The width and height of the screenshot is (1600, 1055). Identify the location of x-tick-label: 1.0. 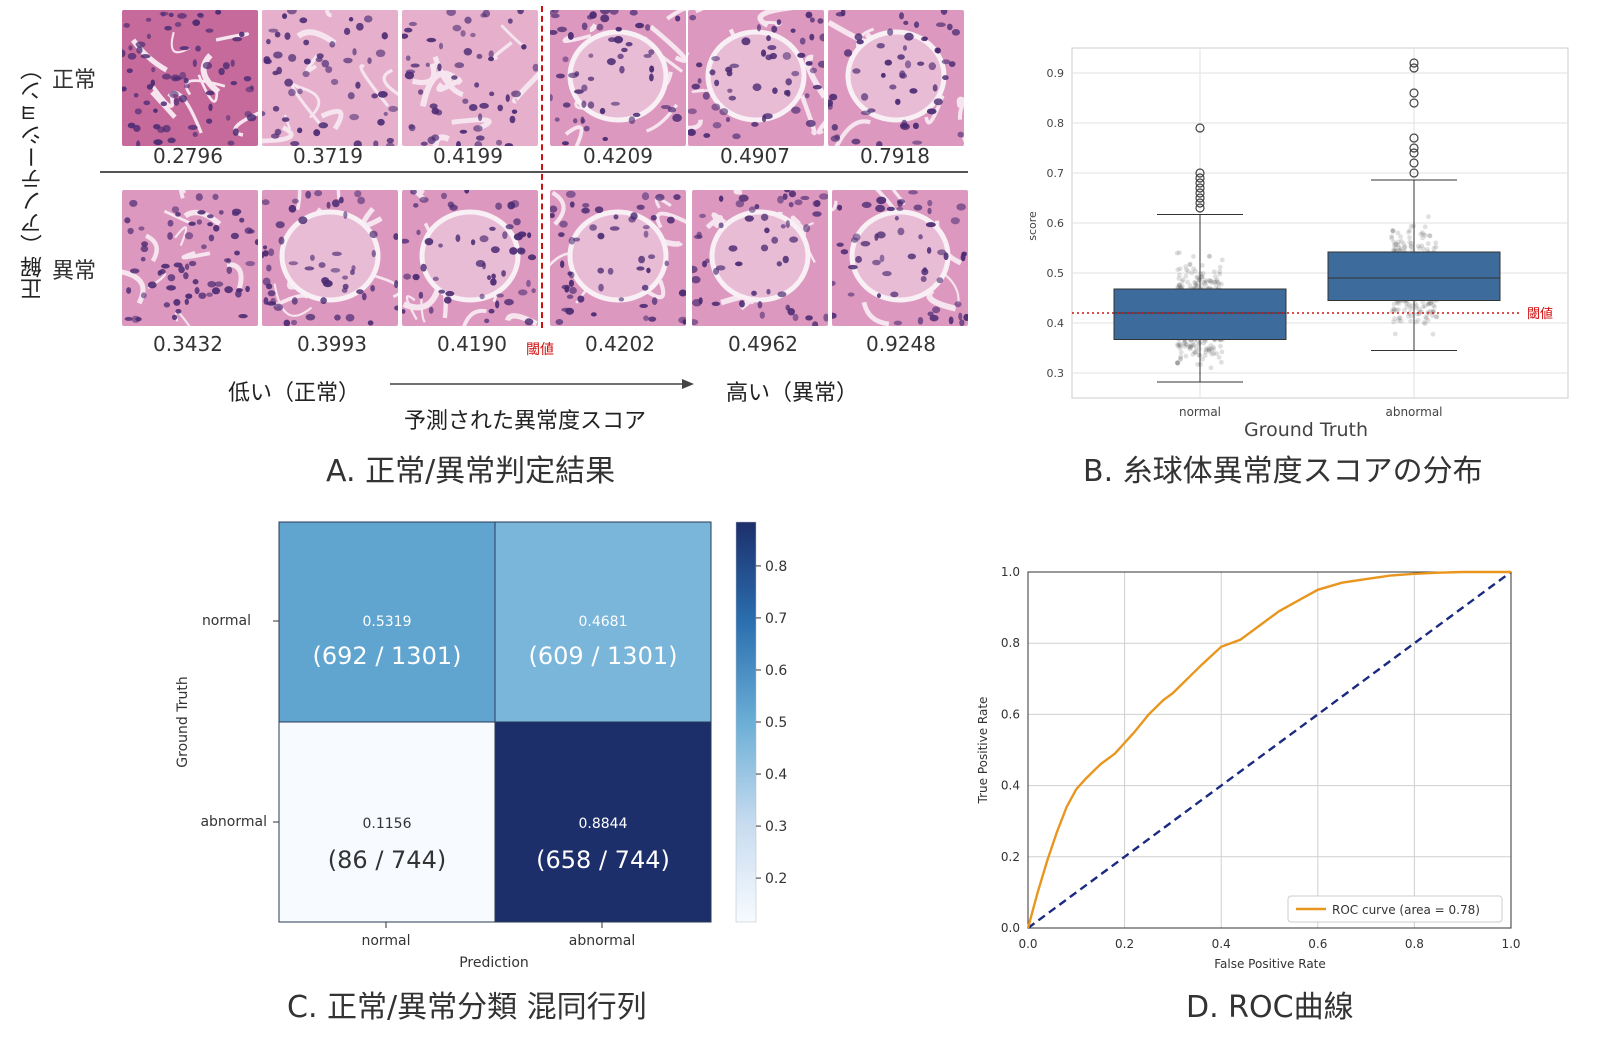
(1510, 944).